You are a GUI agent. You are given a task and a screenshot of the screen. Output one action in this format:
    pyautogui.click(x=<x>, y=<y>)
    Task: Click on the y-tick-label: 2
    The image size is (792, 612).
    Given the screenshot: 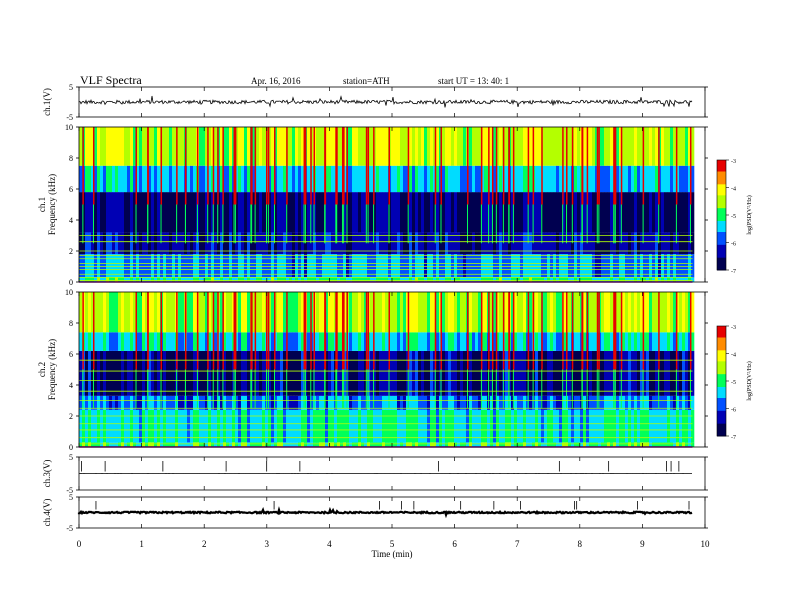 What is the action you would take?
    pyautogui.click(x=71, y=416)
    